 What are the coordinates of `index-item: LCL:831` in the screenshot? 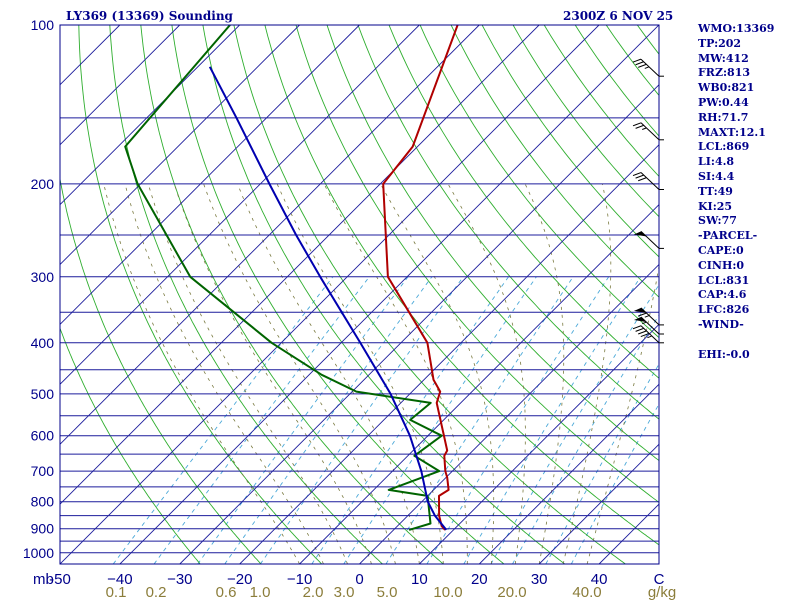 It's located at (724, 280).